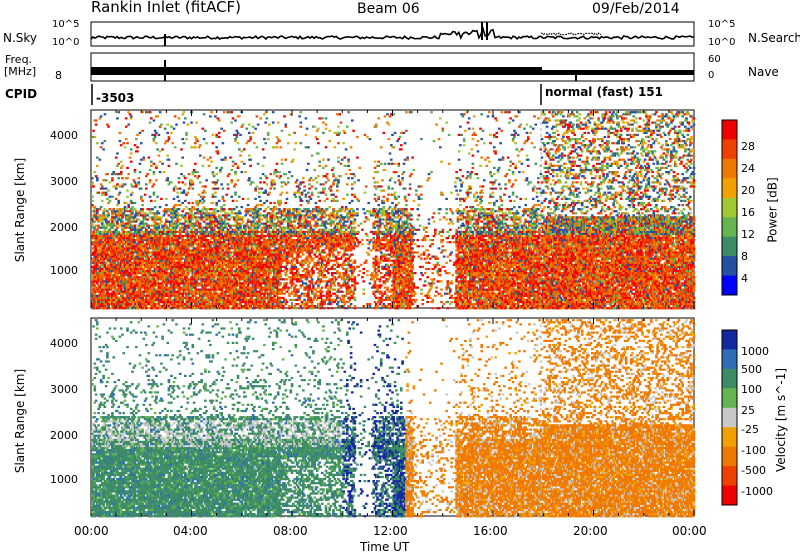  I want to click on noise-tick-top-right: 10^5, so click(721, 25).